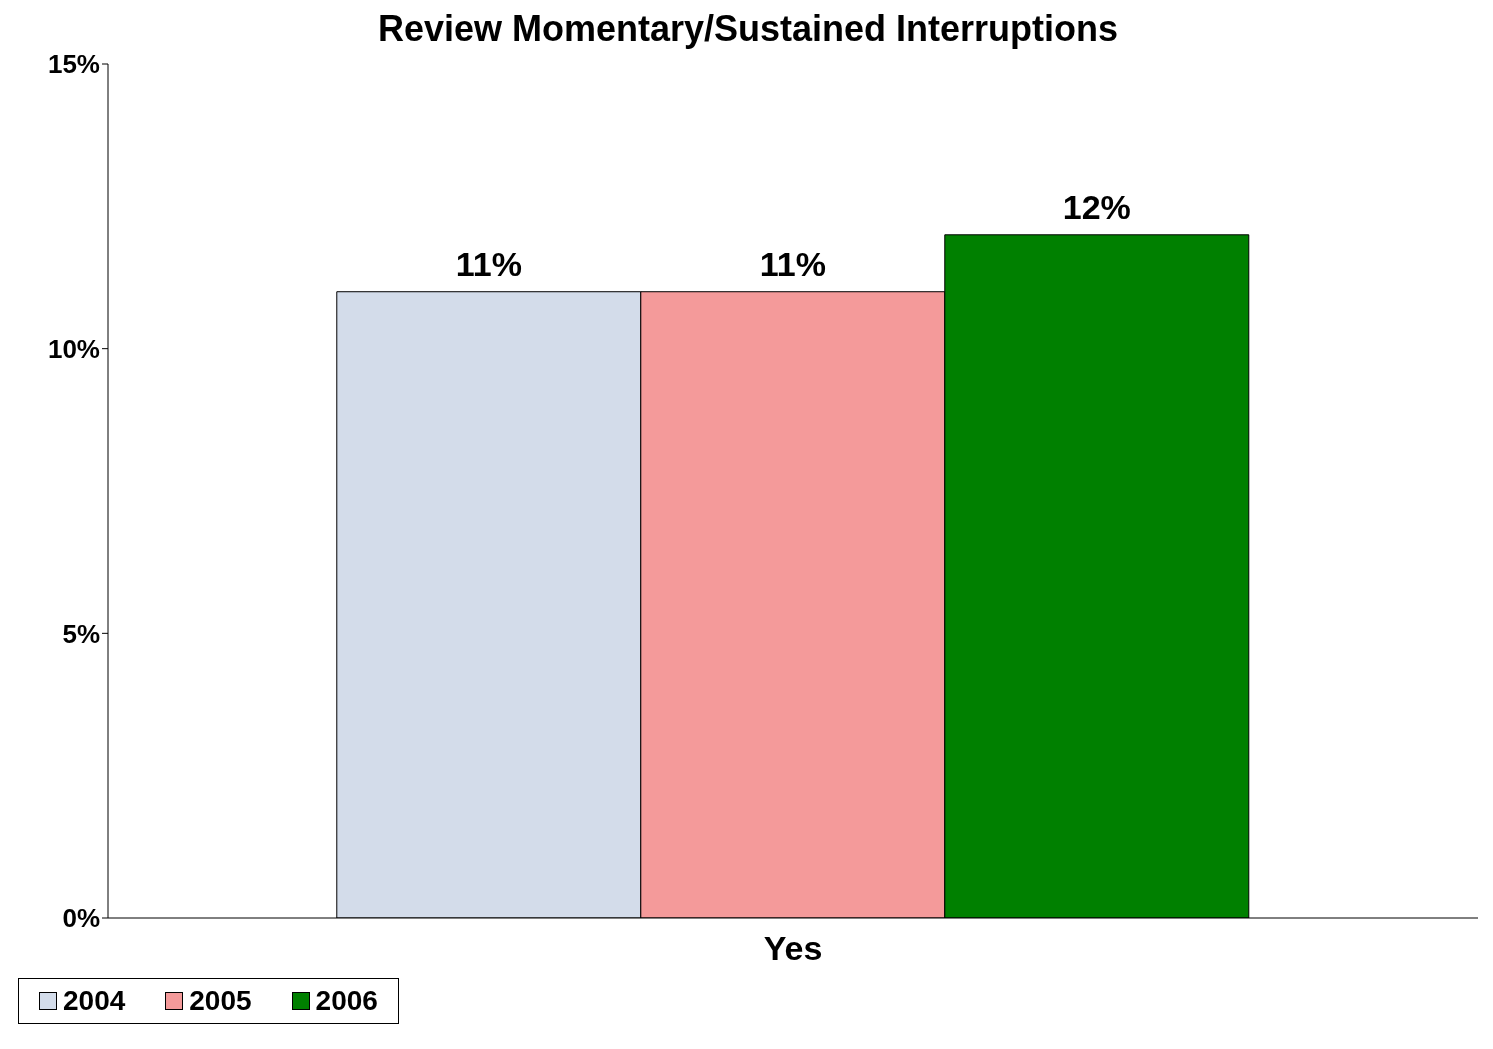  What do you see at coordinates (220, 1001) in the screenshot?
I see `legend-label: 2005` at bounding box center [220, 1001].